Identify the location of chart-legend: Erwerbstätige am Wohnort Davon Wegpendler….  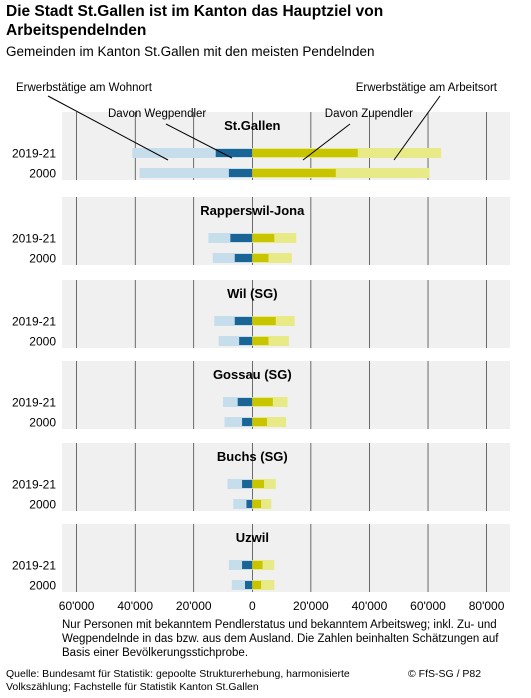
(257, 121).